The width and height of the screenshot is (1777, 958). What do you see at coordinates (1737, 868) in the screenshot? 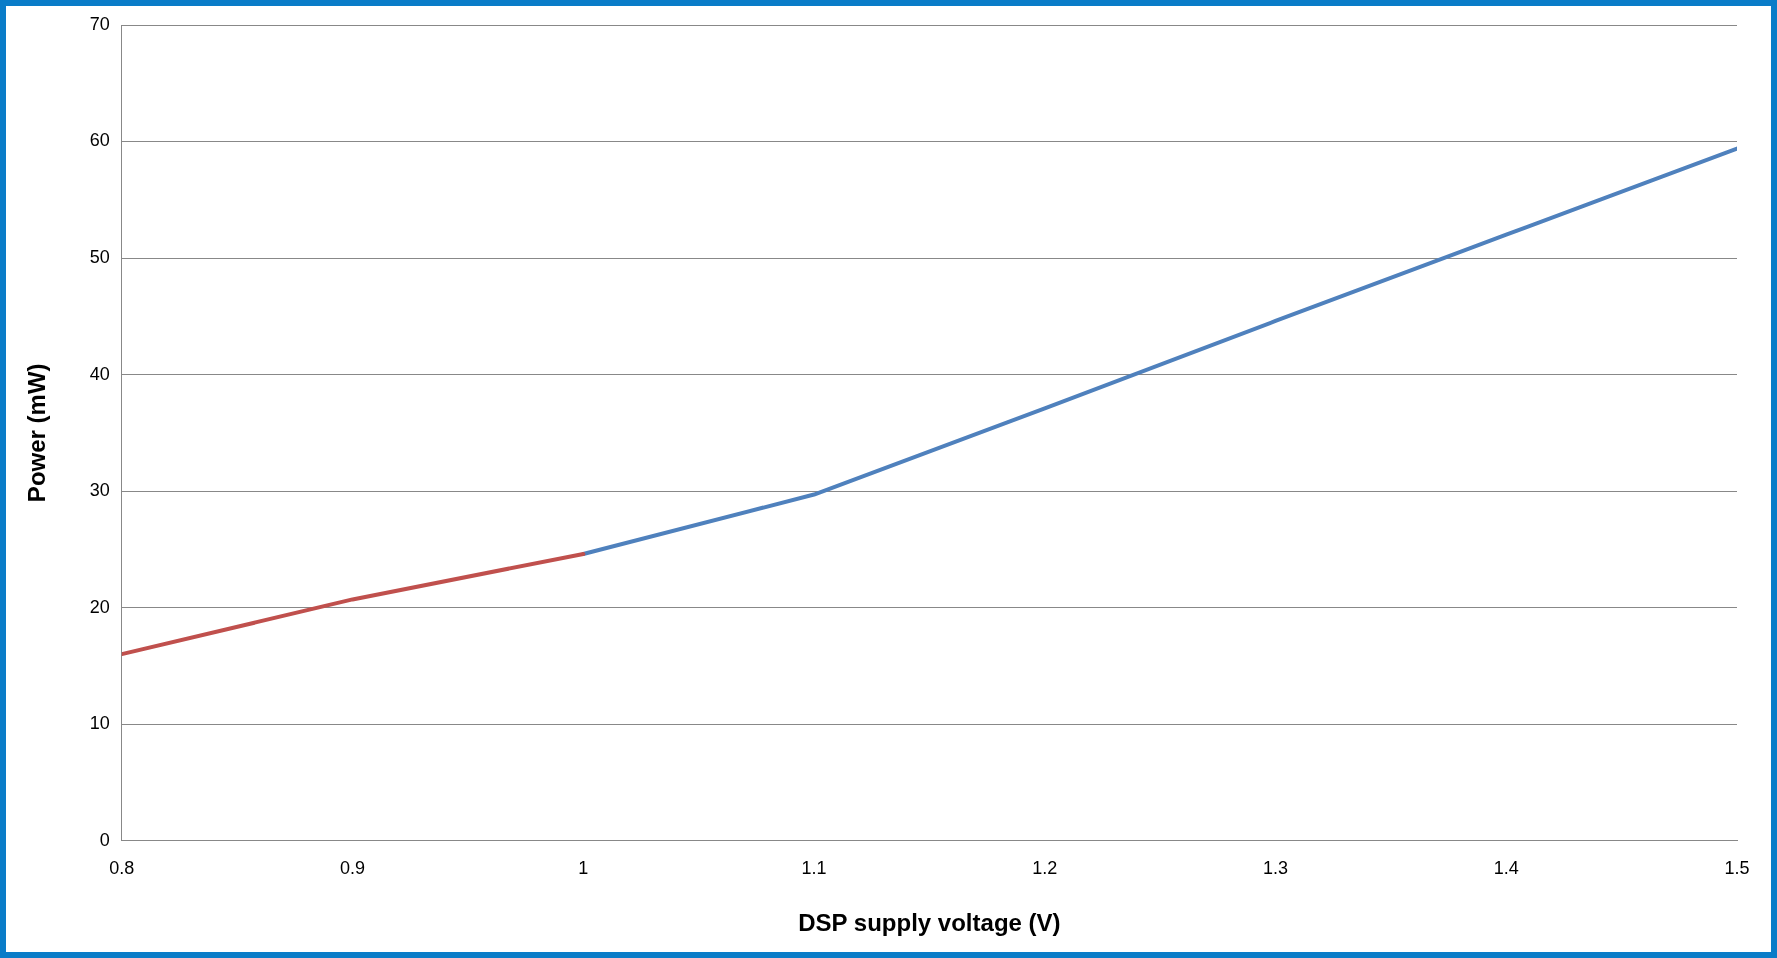
I see `x-tick-label: 1.5` at bounding box center [1737, 868].